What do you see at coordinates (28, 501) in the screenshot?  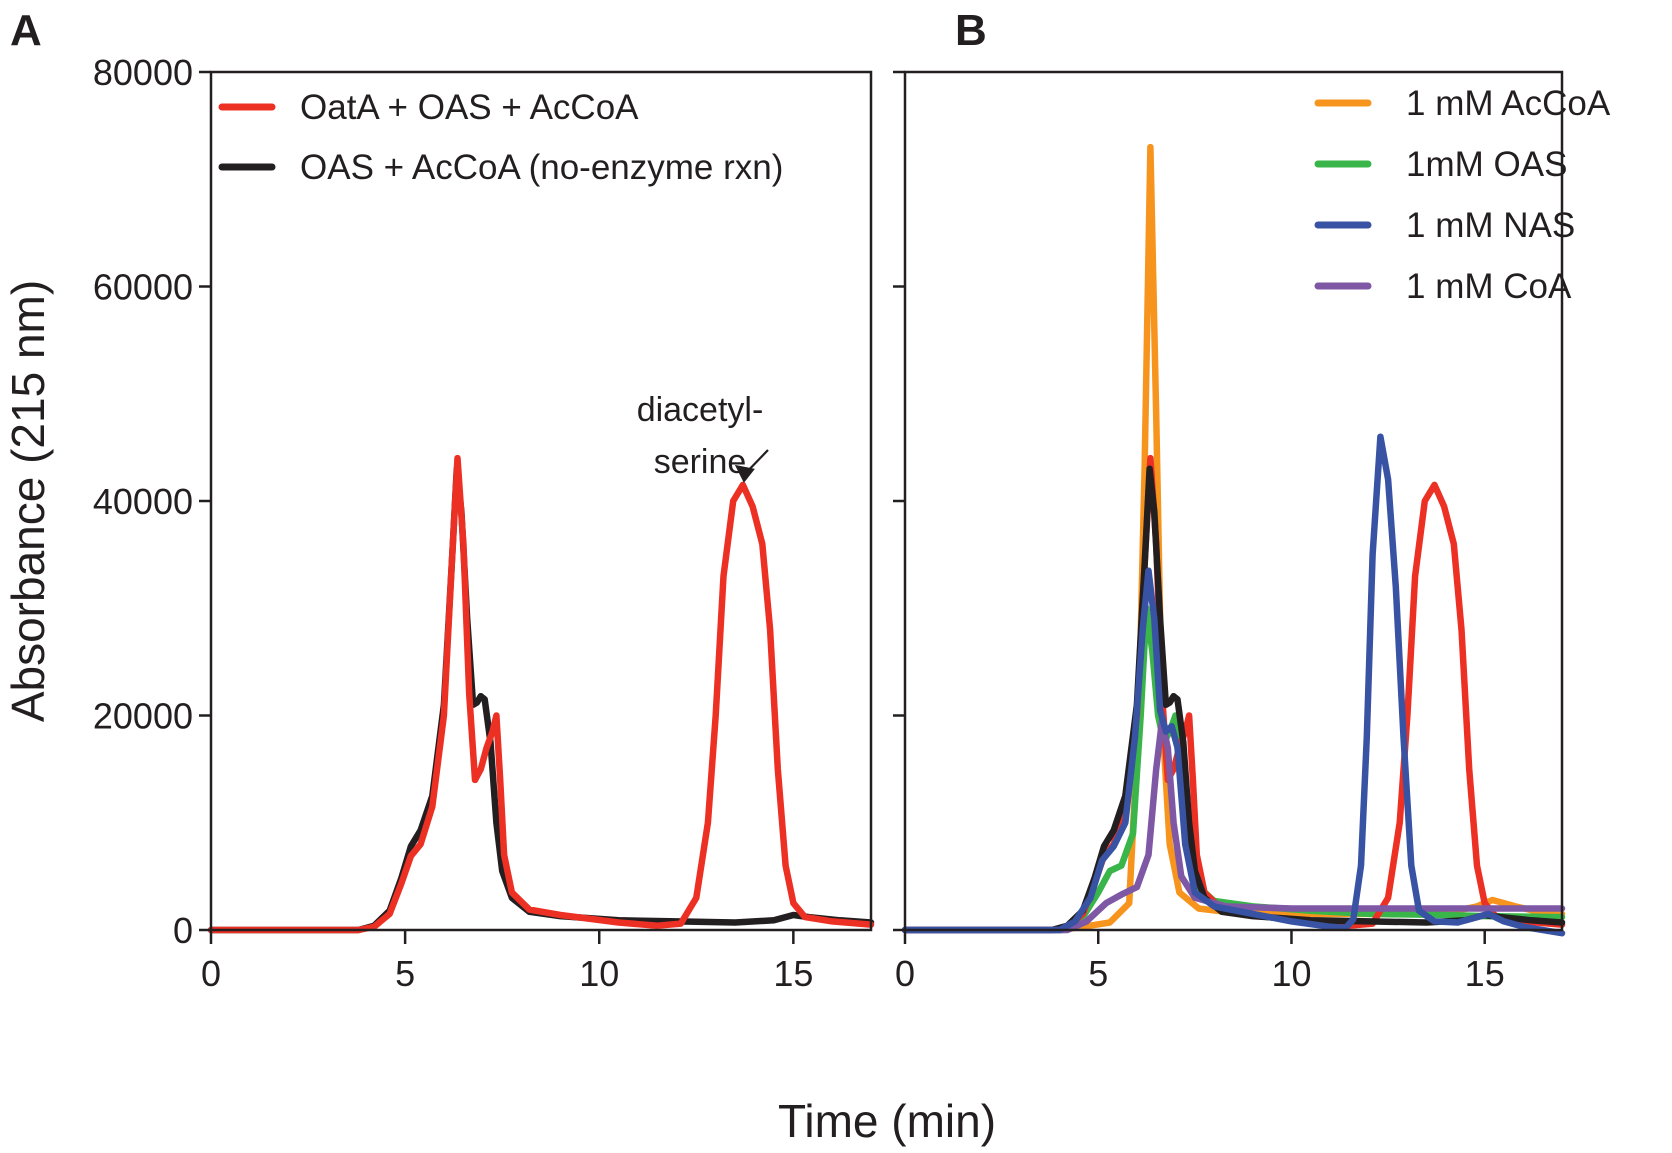 I see `y-axis-title: Absorbance (215 nm)` at bounding box center [28, 501].